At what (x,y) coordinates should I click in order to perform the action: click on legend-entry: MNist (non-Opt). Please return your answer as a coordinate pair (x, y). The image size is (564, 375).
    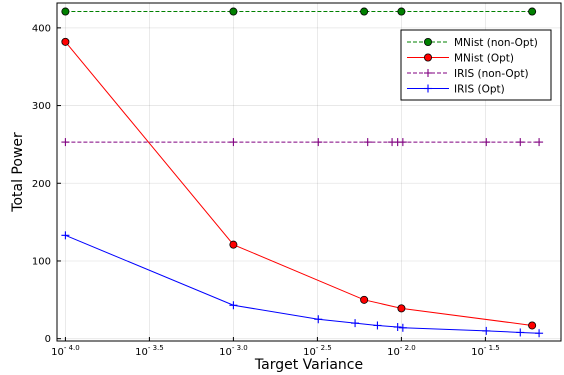
    Looking at the image, I should click on (472, 43).